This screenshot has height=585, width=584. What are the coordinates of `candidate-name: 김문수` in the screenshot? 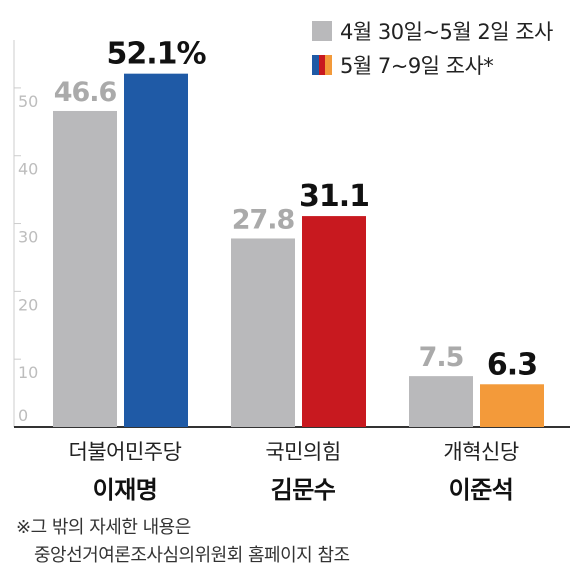 It's located at (303, 490).